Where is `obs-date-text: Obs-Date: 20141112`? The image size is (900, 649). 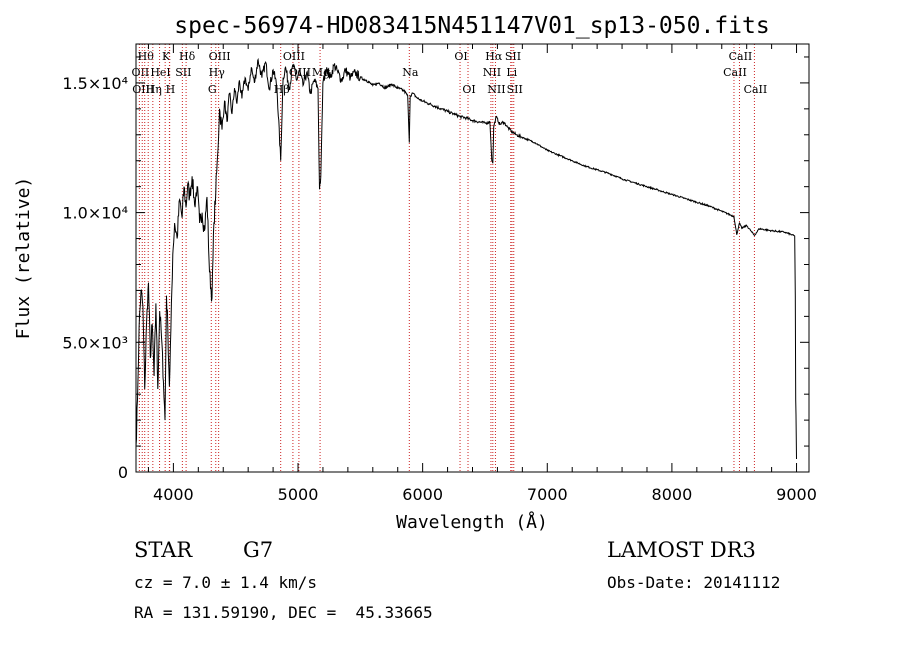 obs-date-text: Obs-Date: 20141112 is located at coordinates (694, 582).